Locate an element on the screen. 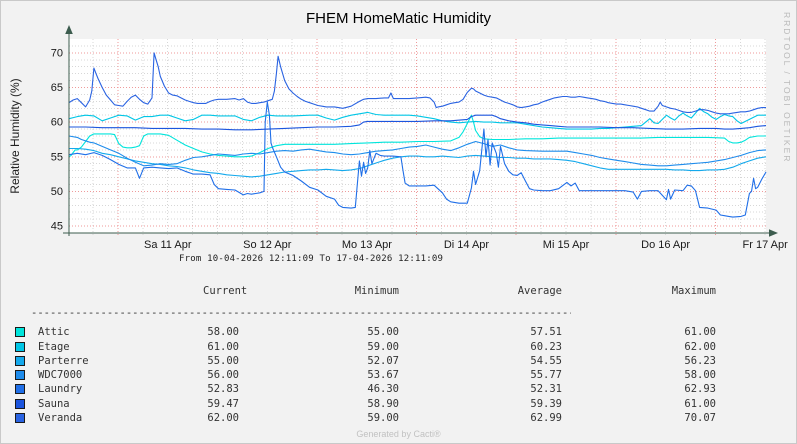 The image size is (797, 444). y-tick-label: 65 is located at coordinates (57, 88).